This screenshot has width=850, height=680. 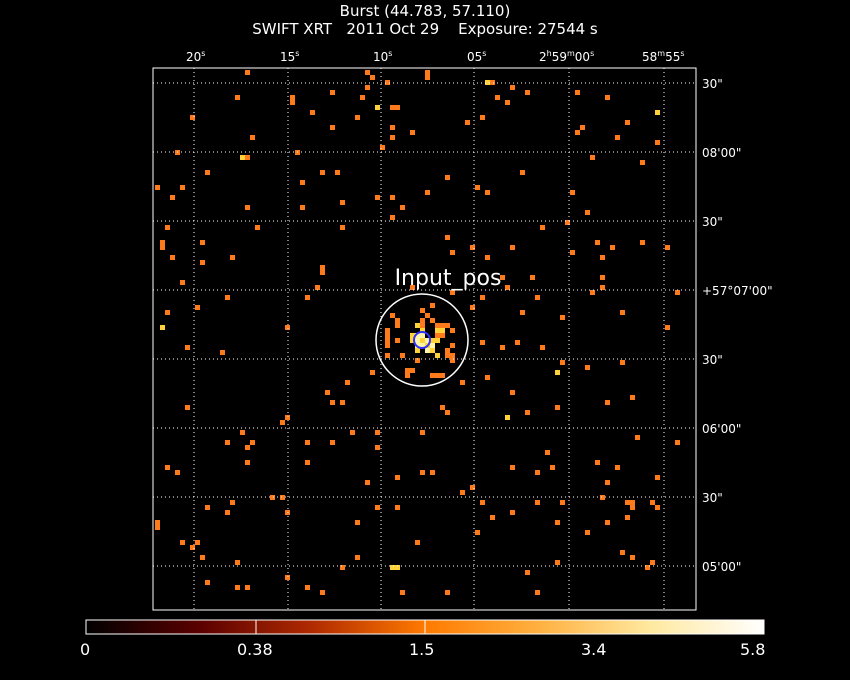 I want to click on ra-tick-label: 15s, so click(x=290, y=57).